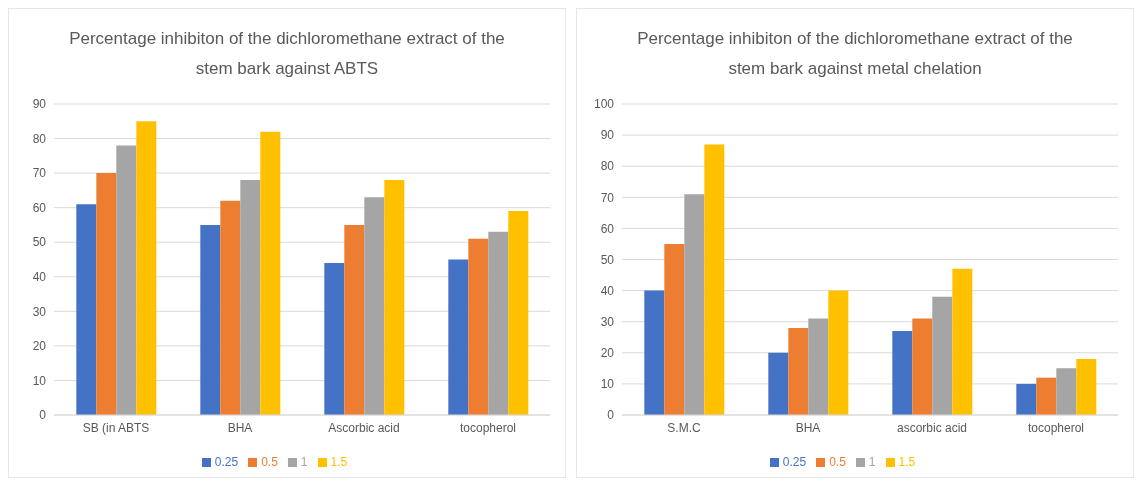 The image size is (1143, 489). What do you see at coordinates (116, 427) in the screenshot?
I see `x-tick-label: SB (in ABTS` at bounding box center [116, 427].